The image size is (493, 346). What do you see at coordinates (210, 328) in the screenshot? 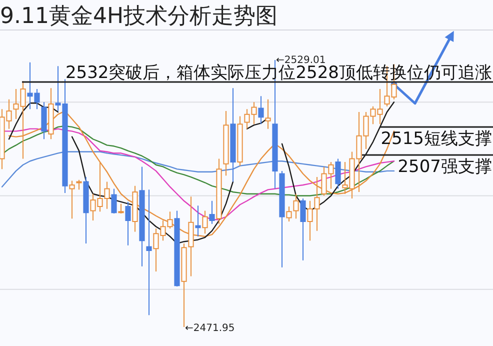
I see `annotation: ←2471.95` at bounding box center [210, 328].